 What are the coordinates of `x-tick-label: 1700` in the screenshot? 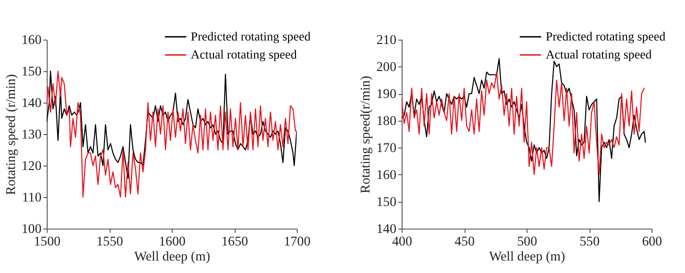 It's located at (297, 240).